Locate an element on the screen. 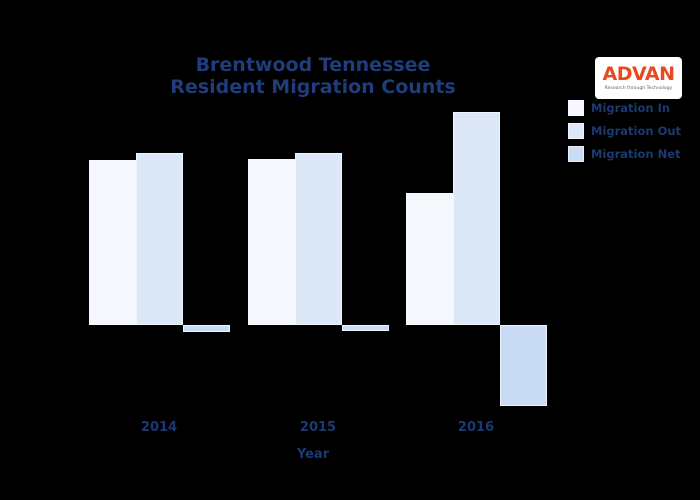  bar-migration-in-2015 is located at coordinates (271, 242).